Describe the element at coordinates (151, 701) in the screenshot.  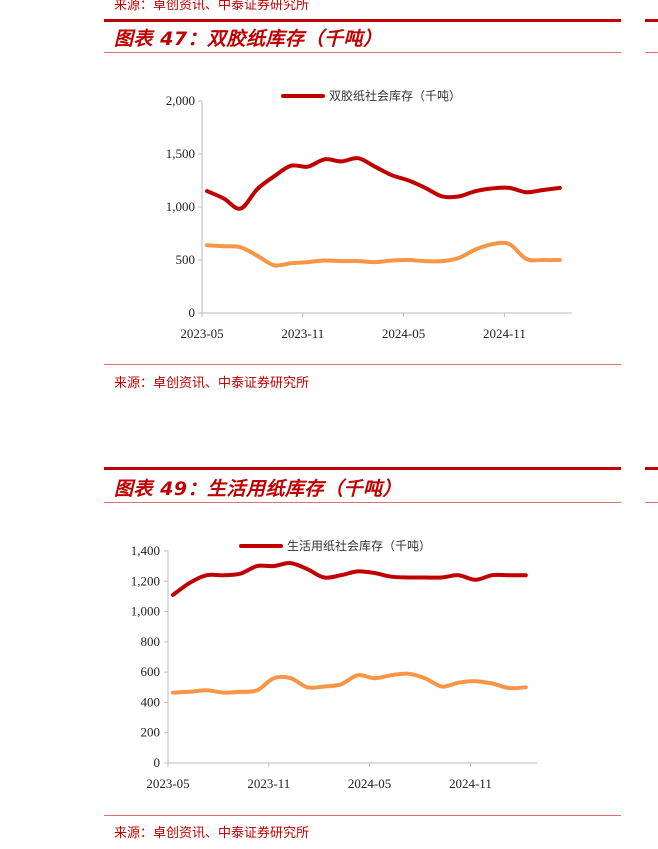
I see `y-tick-label: 400` at that location.